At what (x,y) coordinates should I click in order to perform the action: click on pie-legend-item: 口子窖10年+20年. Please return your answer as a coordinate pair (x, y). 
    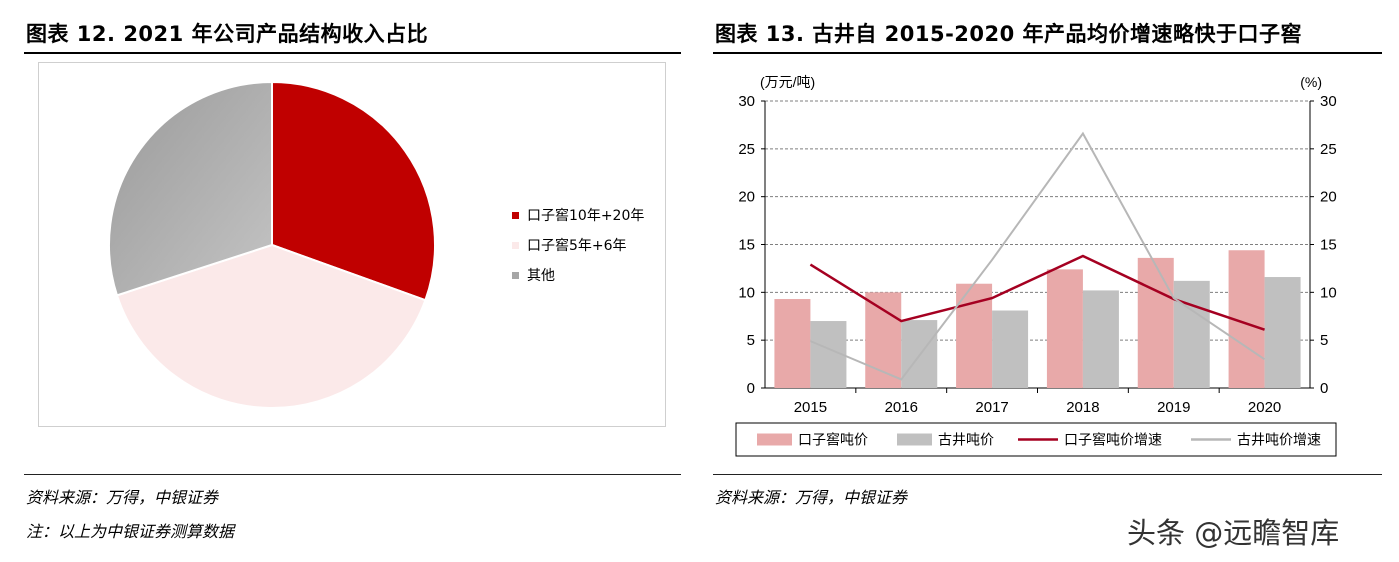
    Looking at the image, I should click on (578, 215).